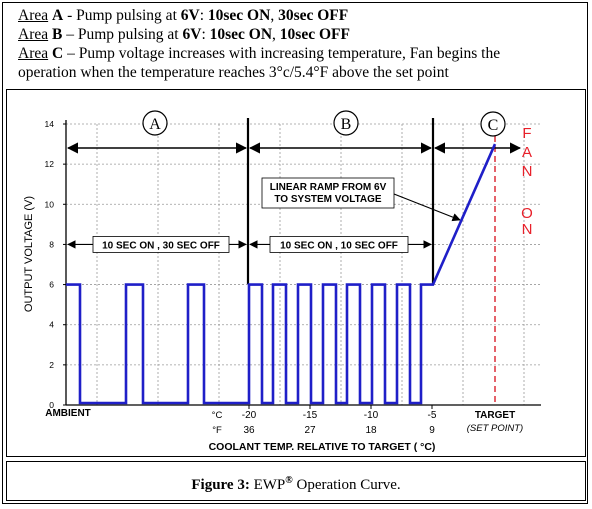 Image resolution: width=592 pixels, height=509 pixels. I want to click on duty-label-a: 10 SEC ON , 30 SEC OFF, so click(161, 245).